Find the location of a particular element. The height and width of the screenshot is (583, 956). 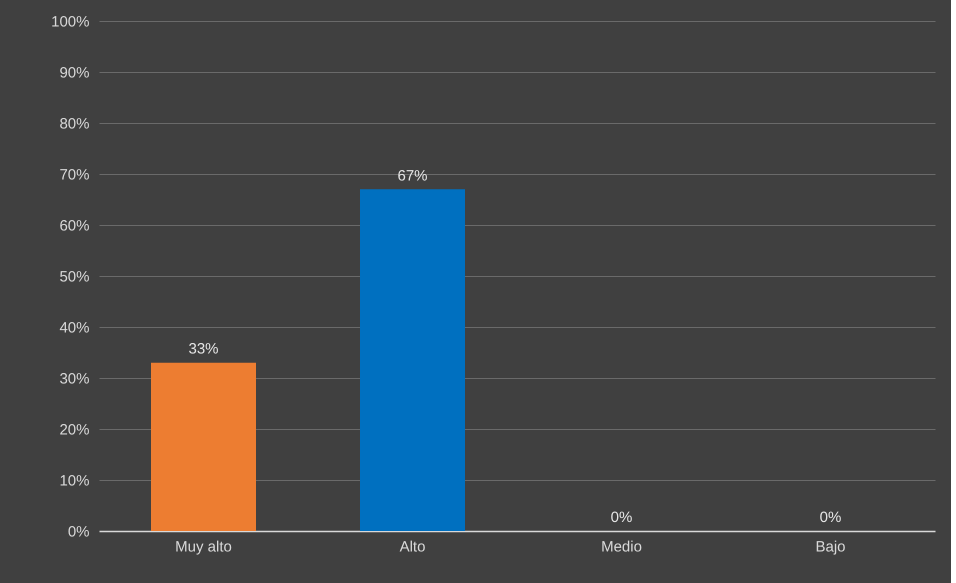

y-tick-label: 10% is located at coordinates (74, 481).